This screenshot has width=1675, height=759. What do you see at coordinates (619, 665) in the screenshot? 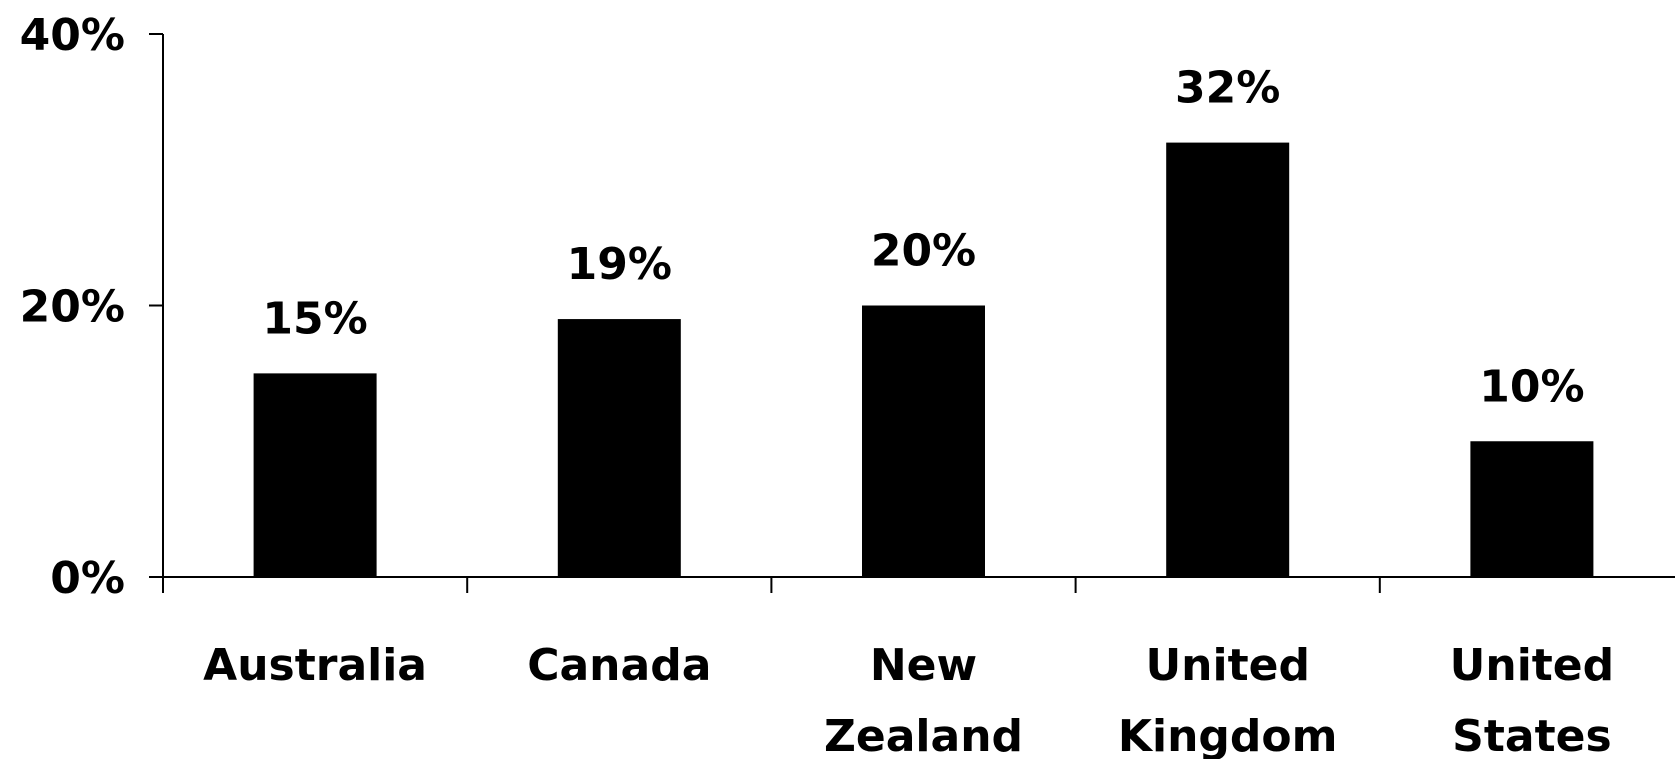
I see `category-label: Canada` at bounding box center [619, 665].